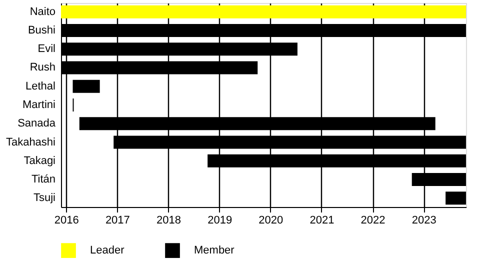 This screenshot has width=500, height=265. What do you see at coordinates (42, 30) in the screenshot?
I see `y-tick-label: Bushi` at bounding box center [42, 30].